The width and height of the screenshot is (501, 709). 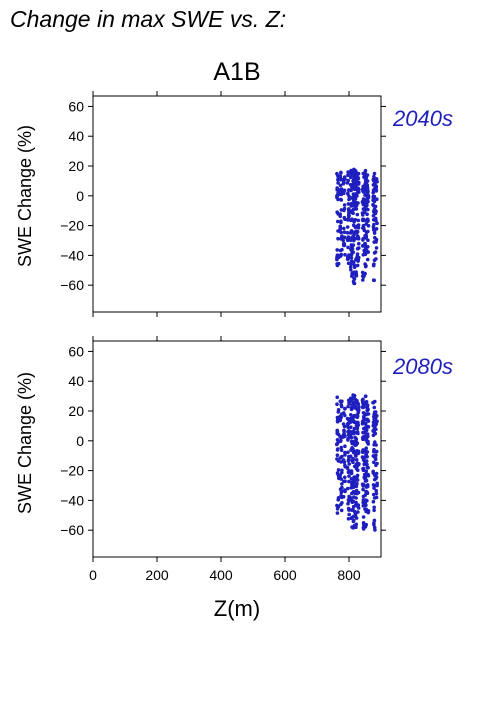 What do you see at coordinates (25, 443) in the screenshot?
I see `y-axis-label: SWE Change (%)` at bounding box center [25, 443].